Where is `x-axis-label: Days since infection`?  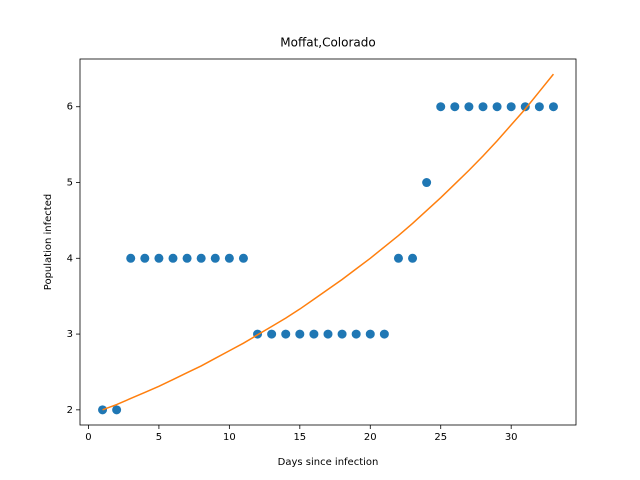 x-axis-label: Days since infection is located at coordinates (328, 462).